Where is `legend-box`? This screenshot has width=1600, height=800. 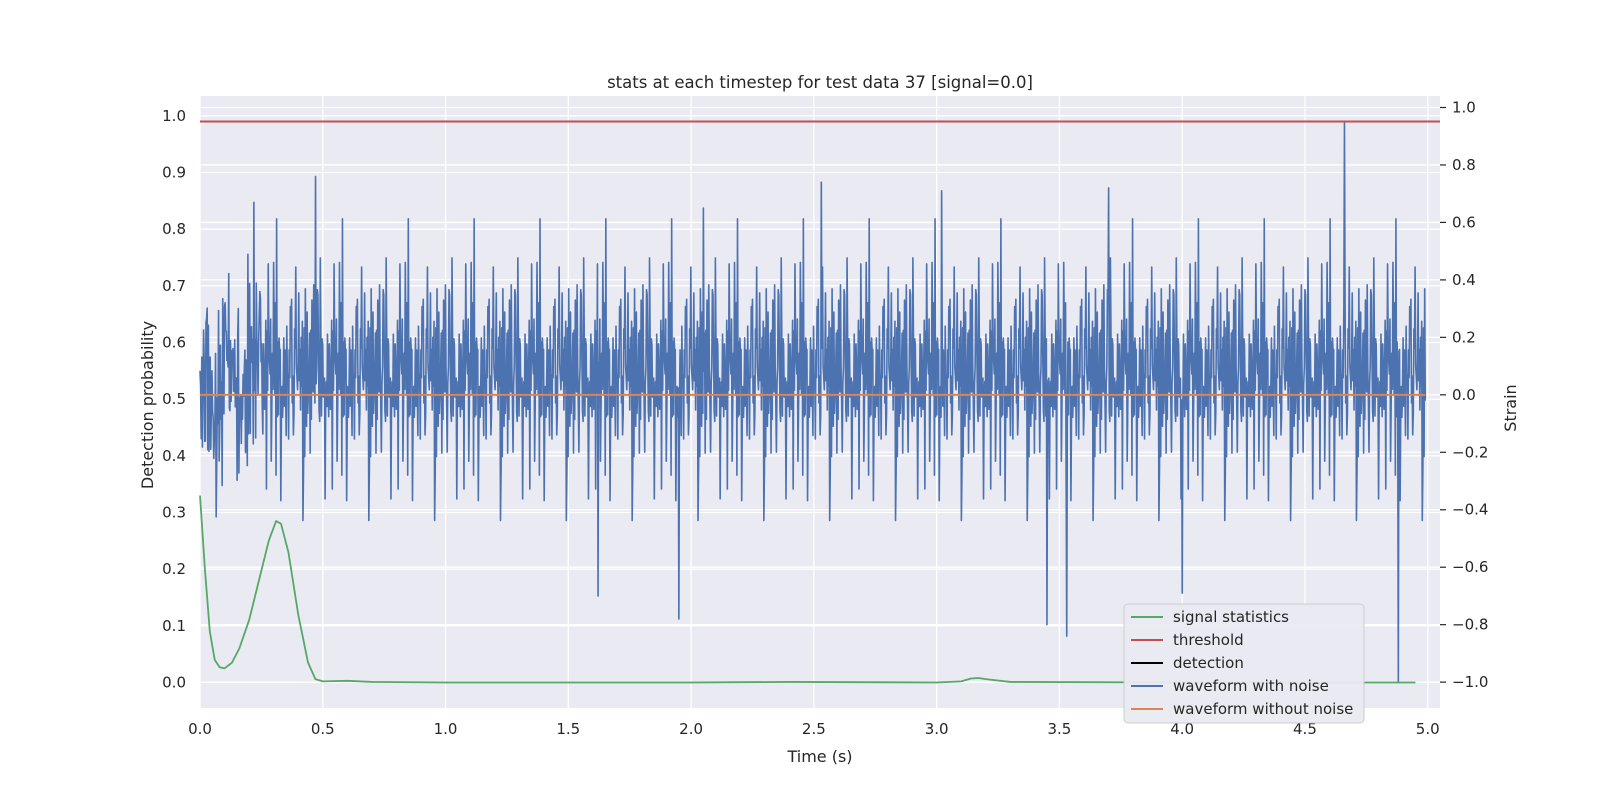 legend-box is located at coordinates (1244, 663).